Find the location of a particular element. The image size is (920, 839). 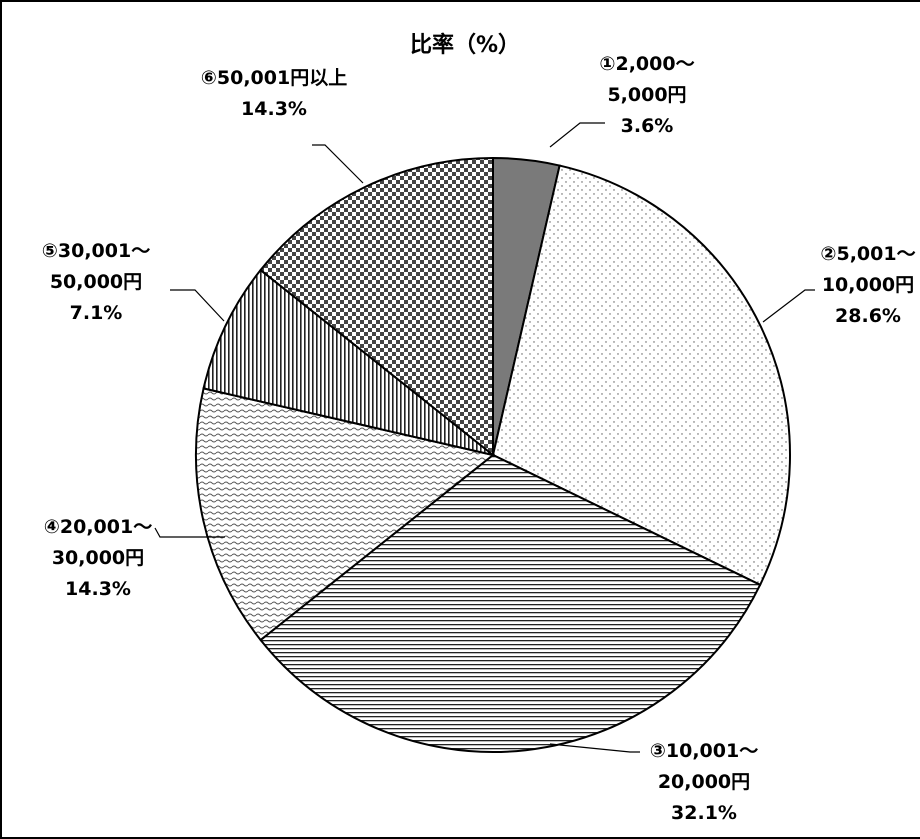

slice-value-5: 7.1% is located at coordinates (96, 313).